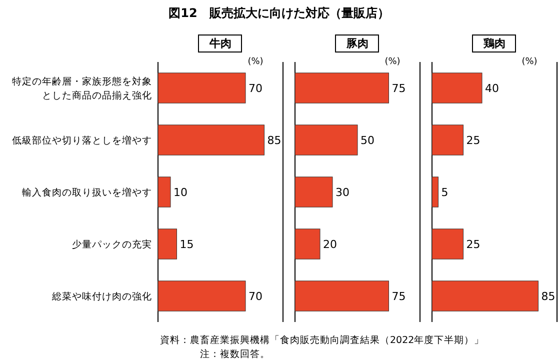 This screenshot has width=558, height=362. I want to click on data-label: 40, so click(492, 88).